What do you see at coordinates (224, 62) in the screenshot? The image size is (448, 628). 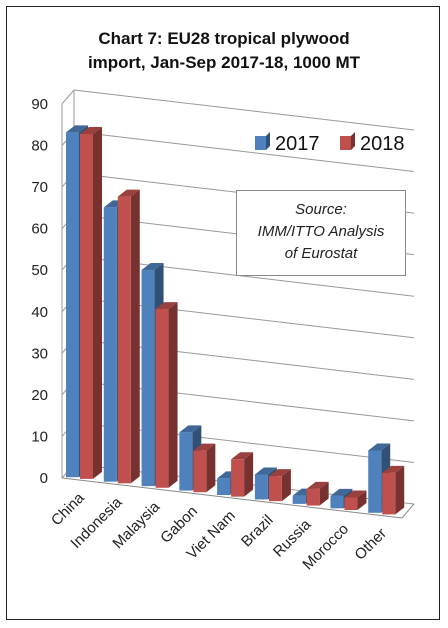 I see `chart-title-line2: import, Jan-Sep 2017-18, 1000 MT` at bounding box center [224, 62].